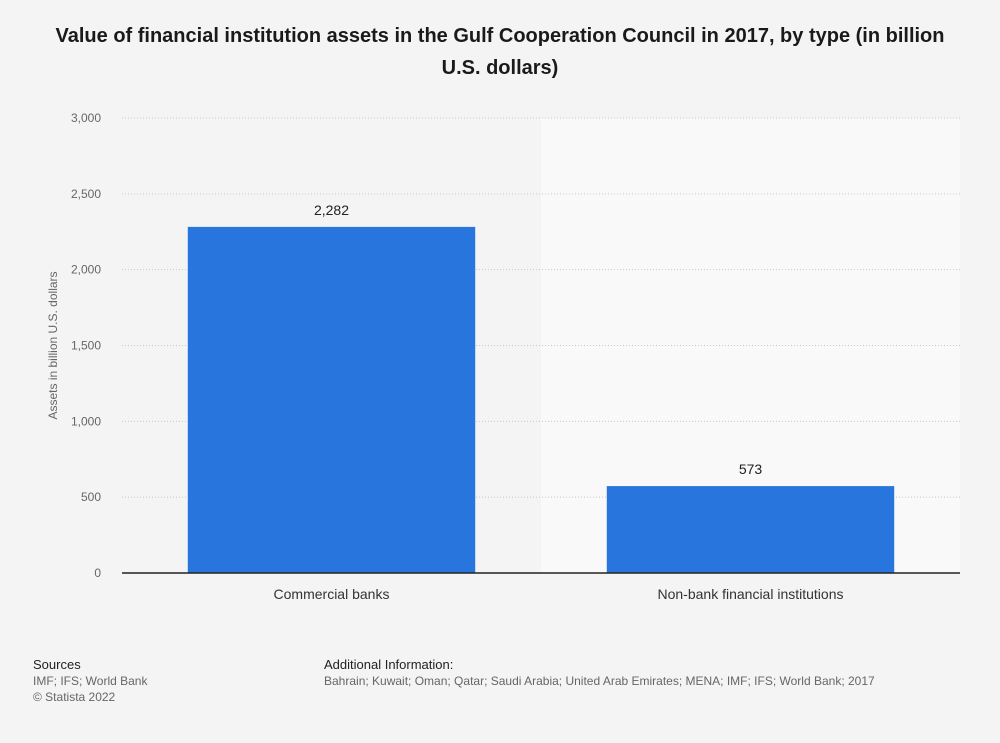 This screenshot has height=743, width=1000. What do you see at coordinates (97, 573) in the screenshot?
I see `y-tick-label: 0` at bounding box center [97, 573].